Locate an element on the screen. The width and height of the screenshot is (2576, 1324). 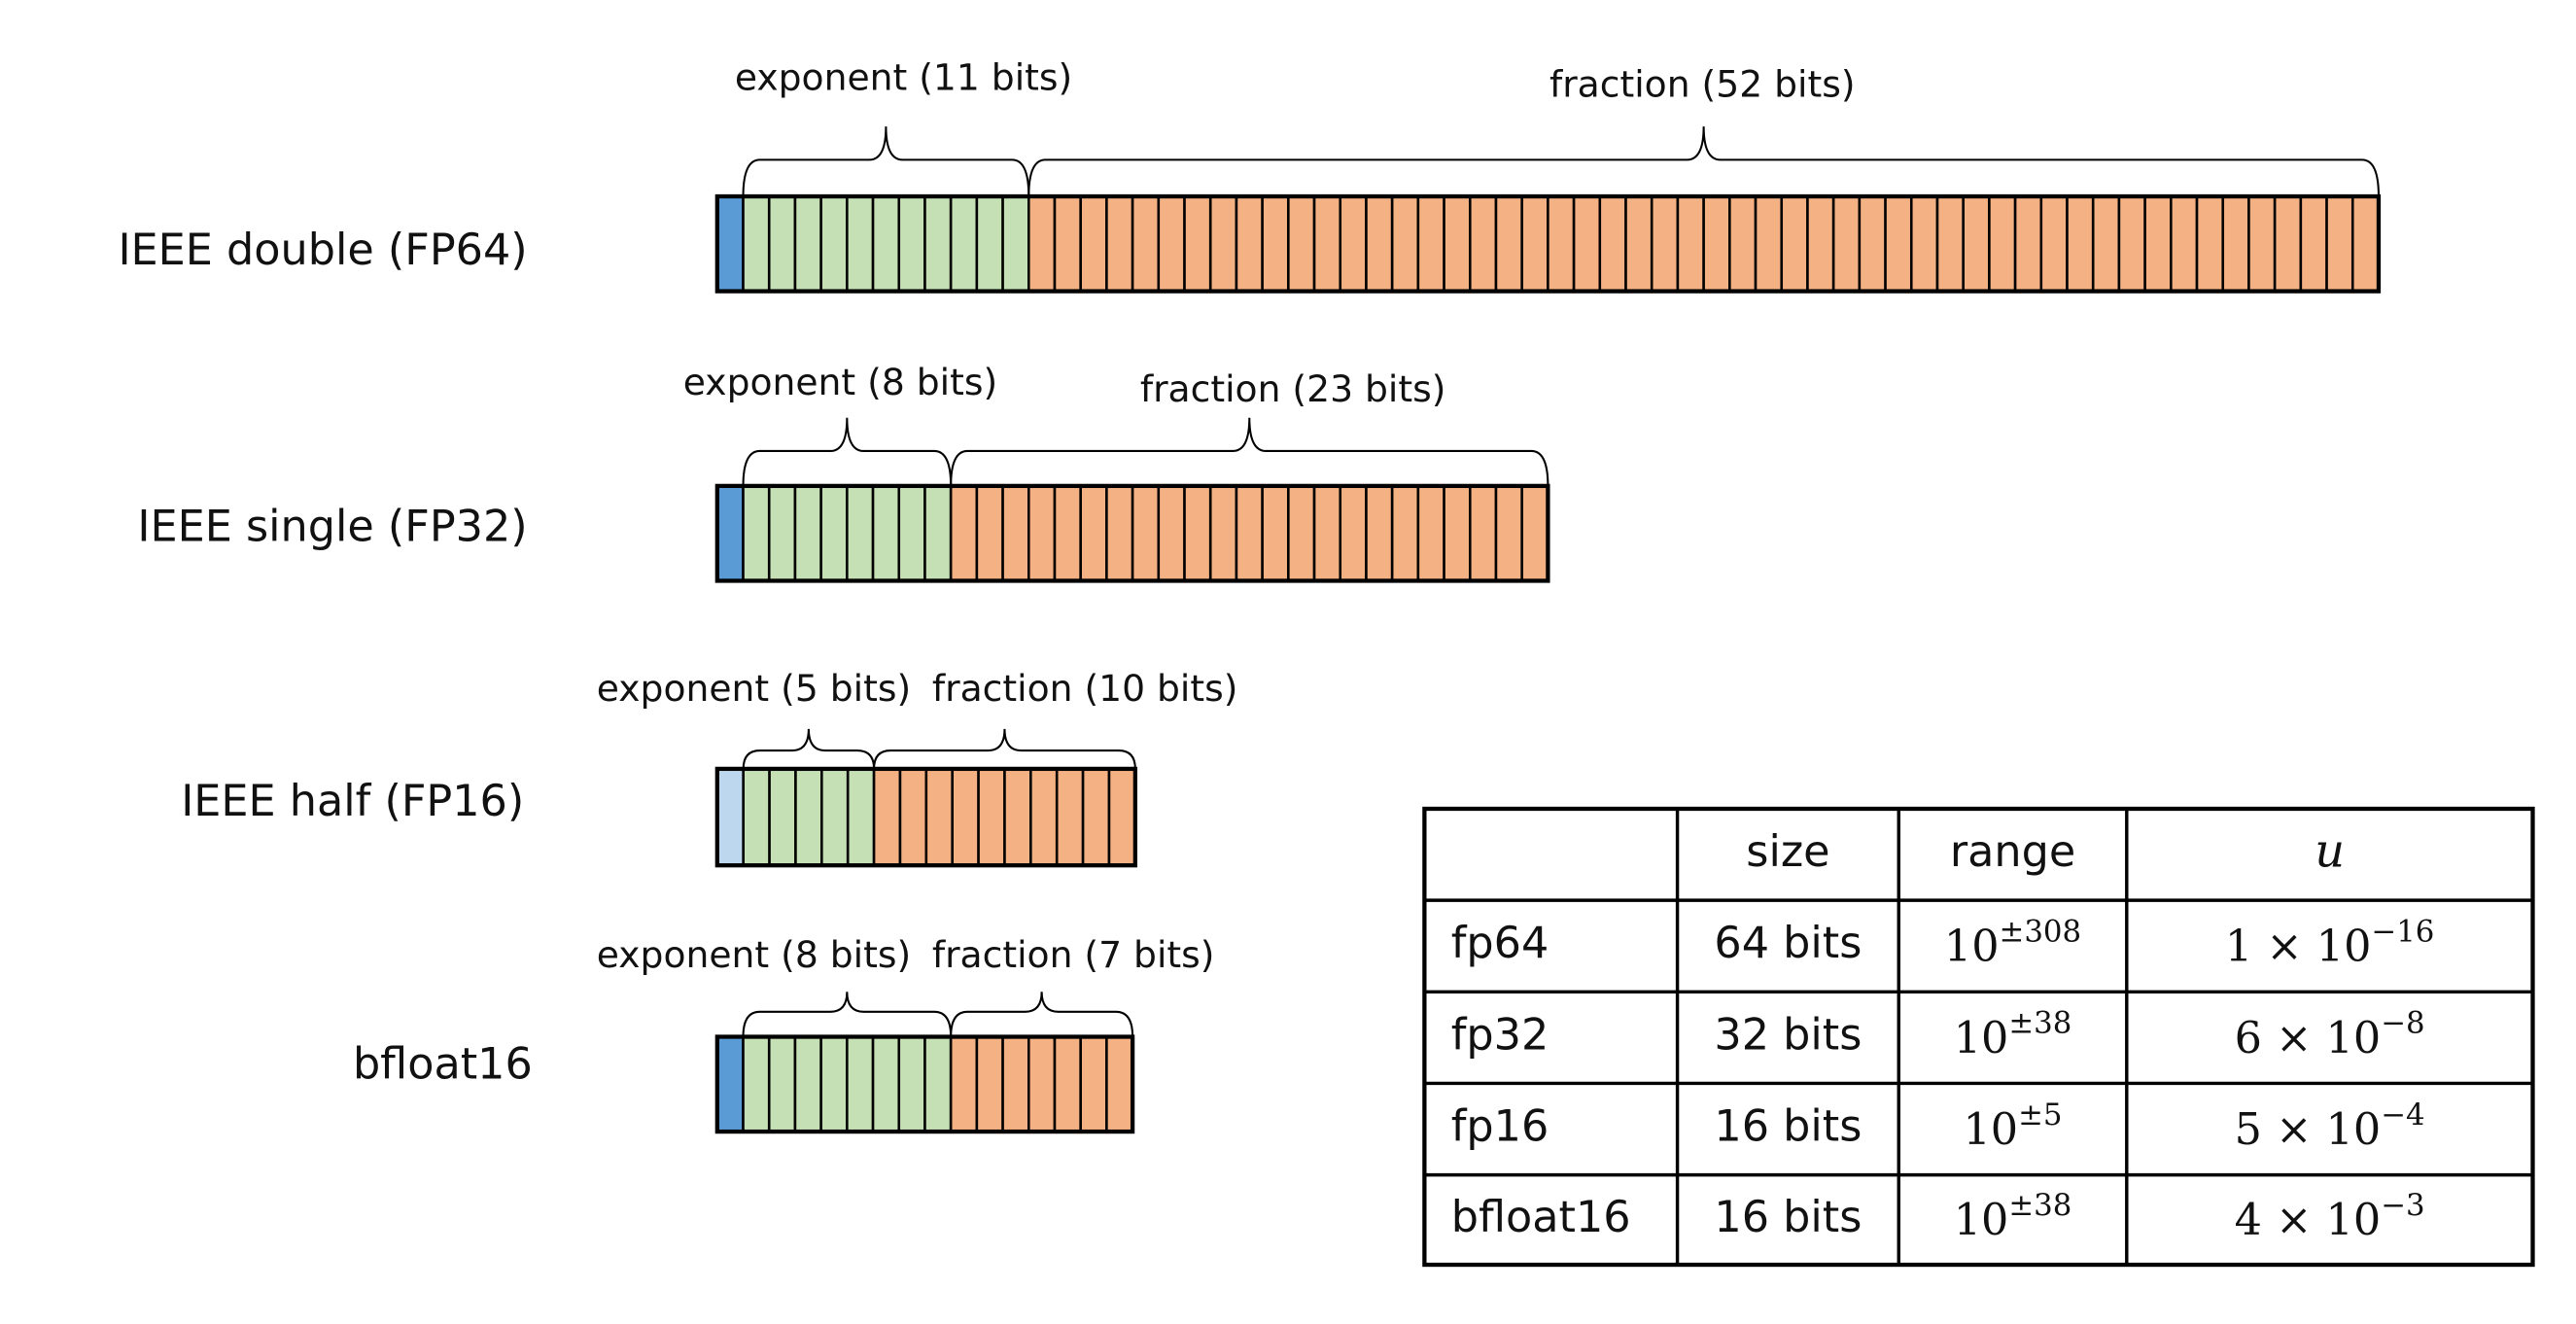
table-header: size is located at coordinates (1788, 852).